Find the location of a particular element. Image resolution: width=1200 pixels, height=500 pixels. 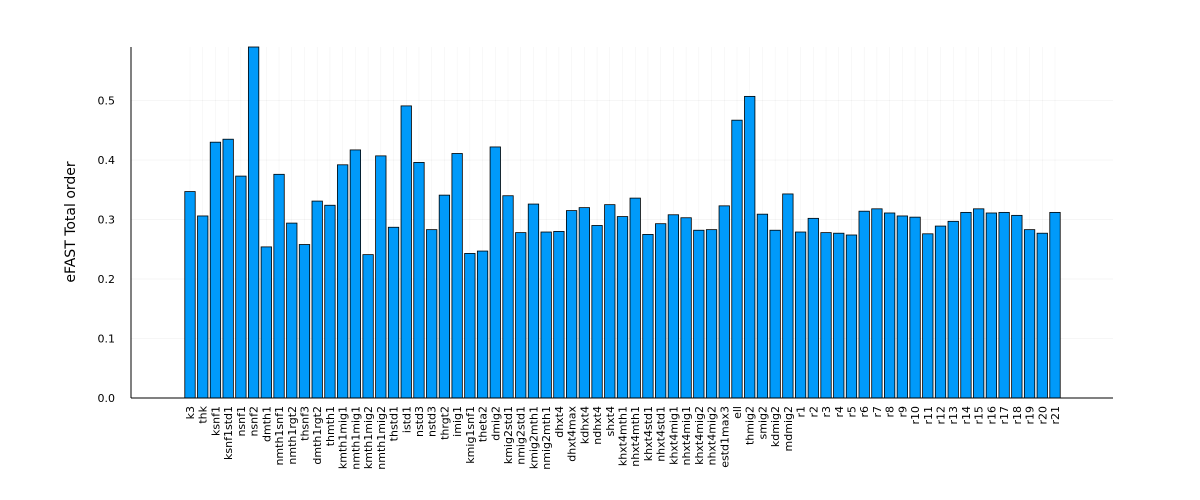

x-tick-label: dmth1rgt2 is located at coordinates (317, 435).